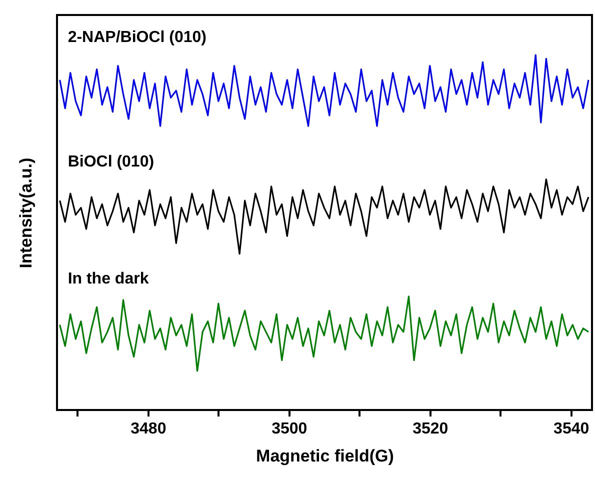 This screenshot has width=595, height=477. Describe the element at coordinates (572, 429) in the screenshot. I see `x-tick-label: 3540` at that location.